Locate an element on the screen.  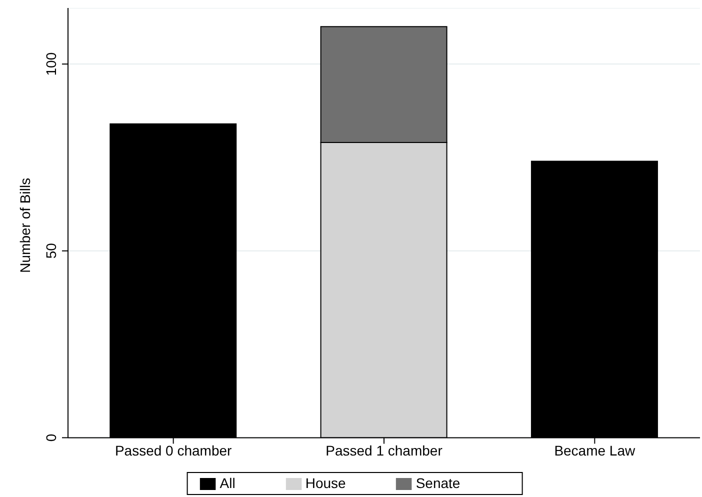
legend-label: House is located at coordinates (325, 482).